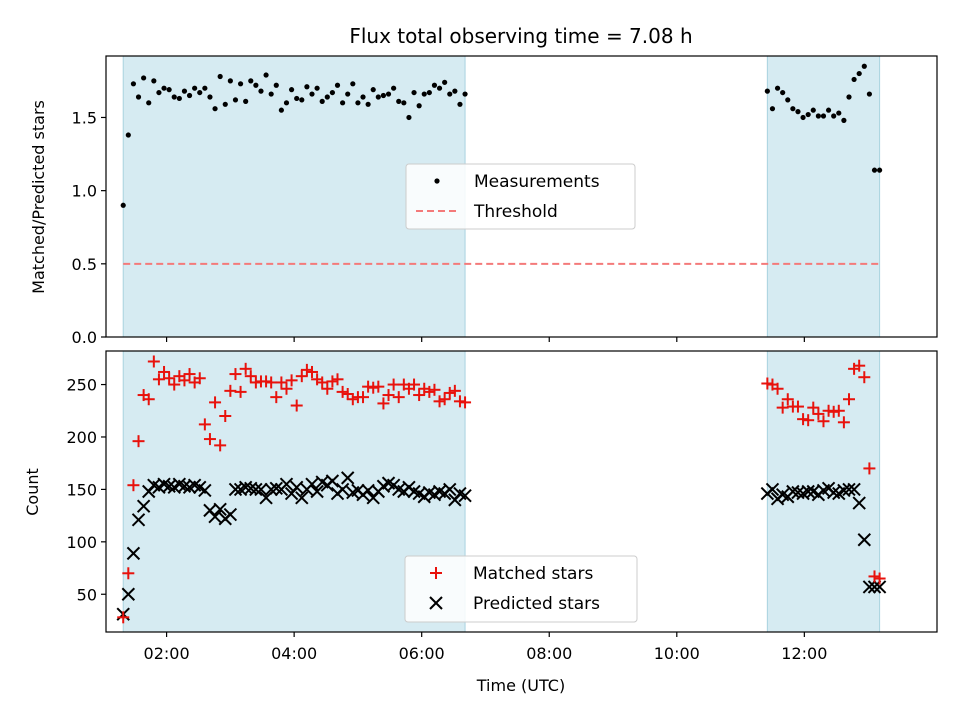 The height and width of the screenshot is (720, 960). What do you see at coordinates (84, 264) in the screenshot?
I see `top-ytick-label-1: 0.5` at bounding box center [84, 264].